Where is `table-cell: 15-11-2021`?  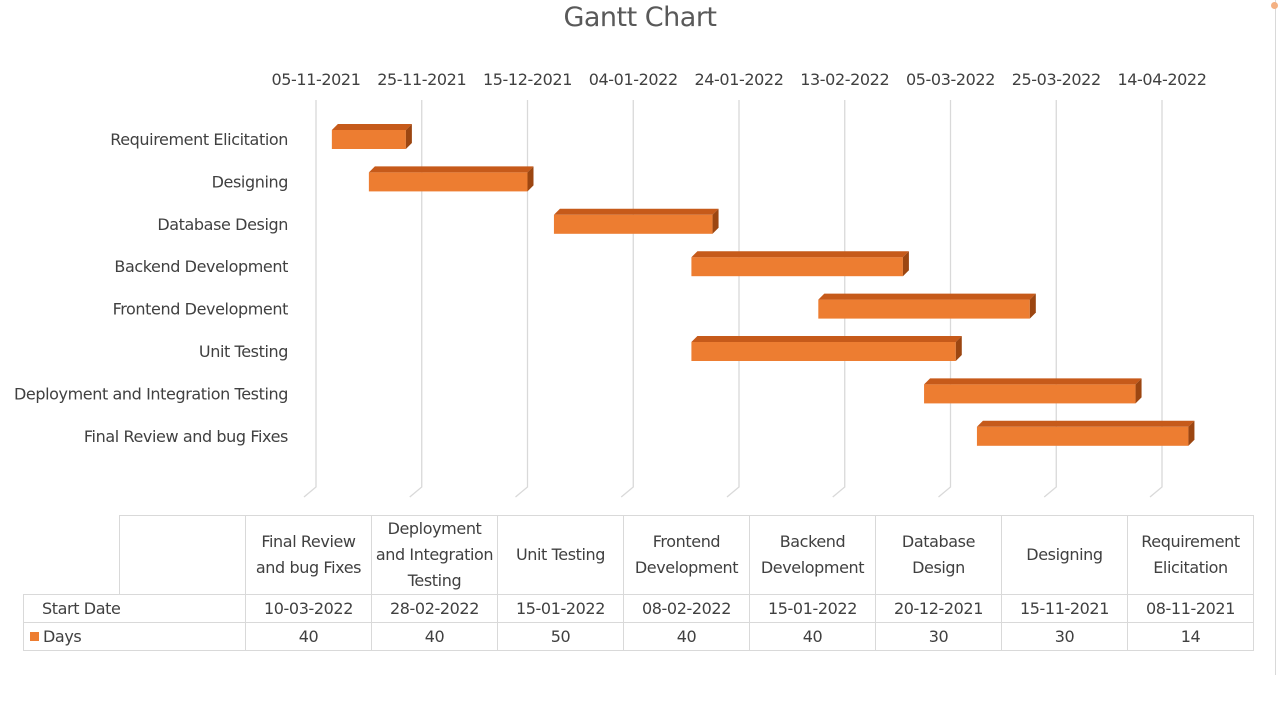 table-cell: 15-11-2021 is located at coordinates (1064, 608).